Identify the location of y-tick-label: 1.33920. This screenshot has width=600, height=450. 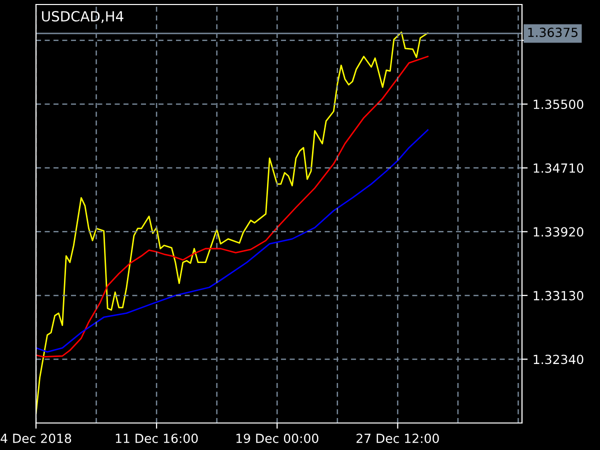
(559, 232).